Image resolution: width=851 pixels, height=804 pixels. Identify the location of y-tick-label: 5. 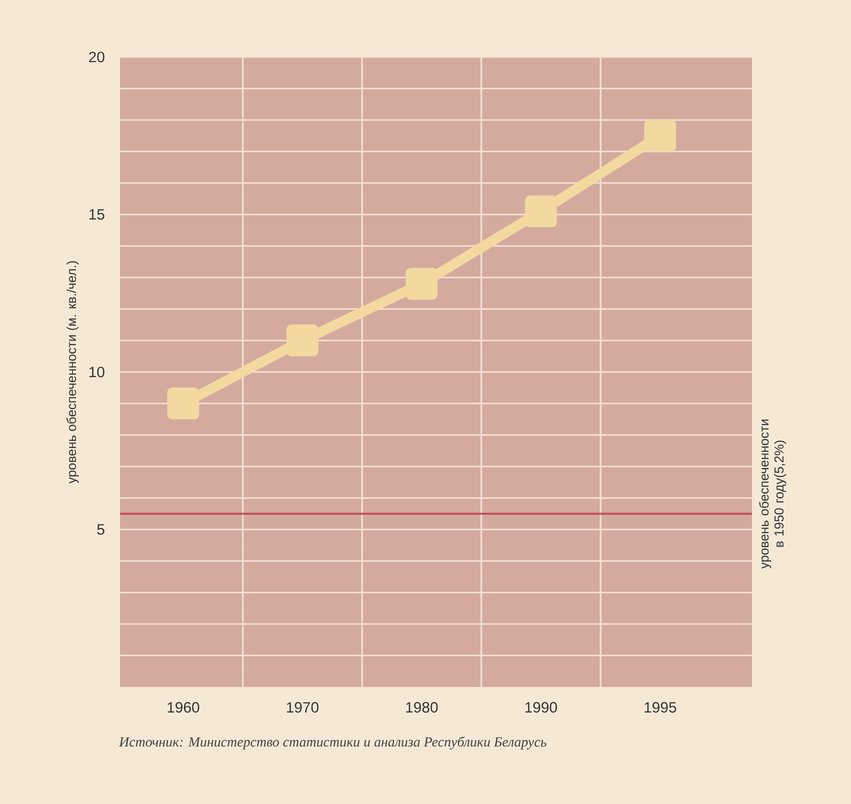
(100, 529).